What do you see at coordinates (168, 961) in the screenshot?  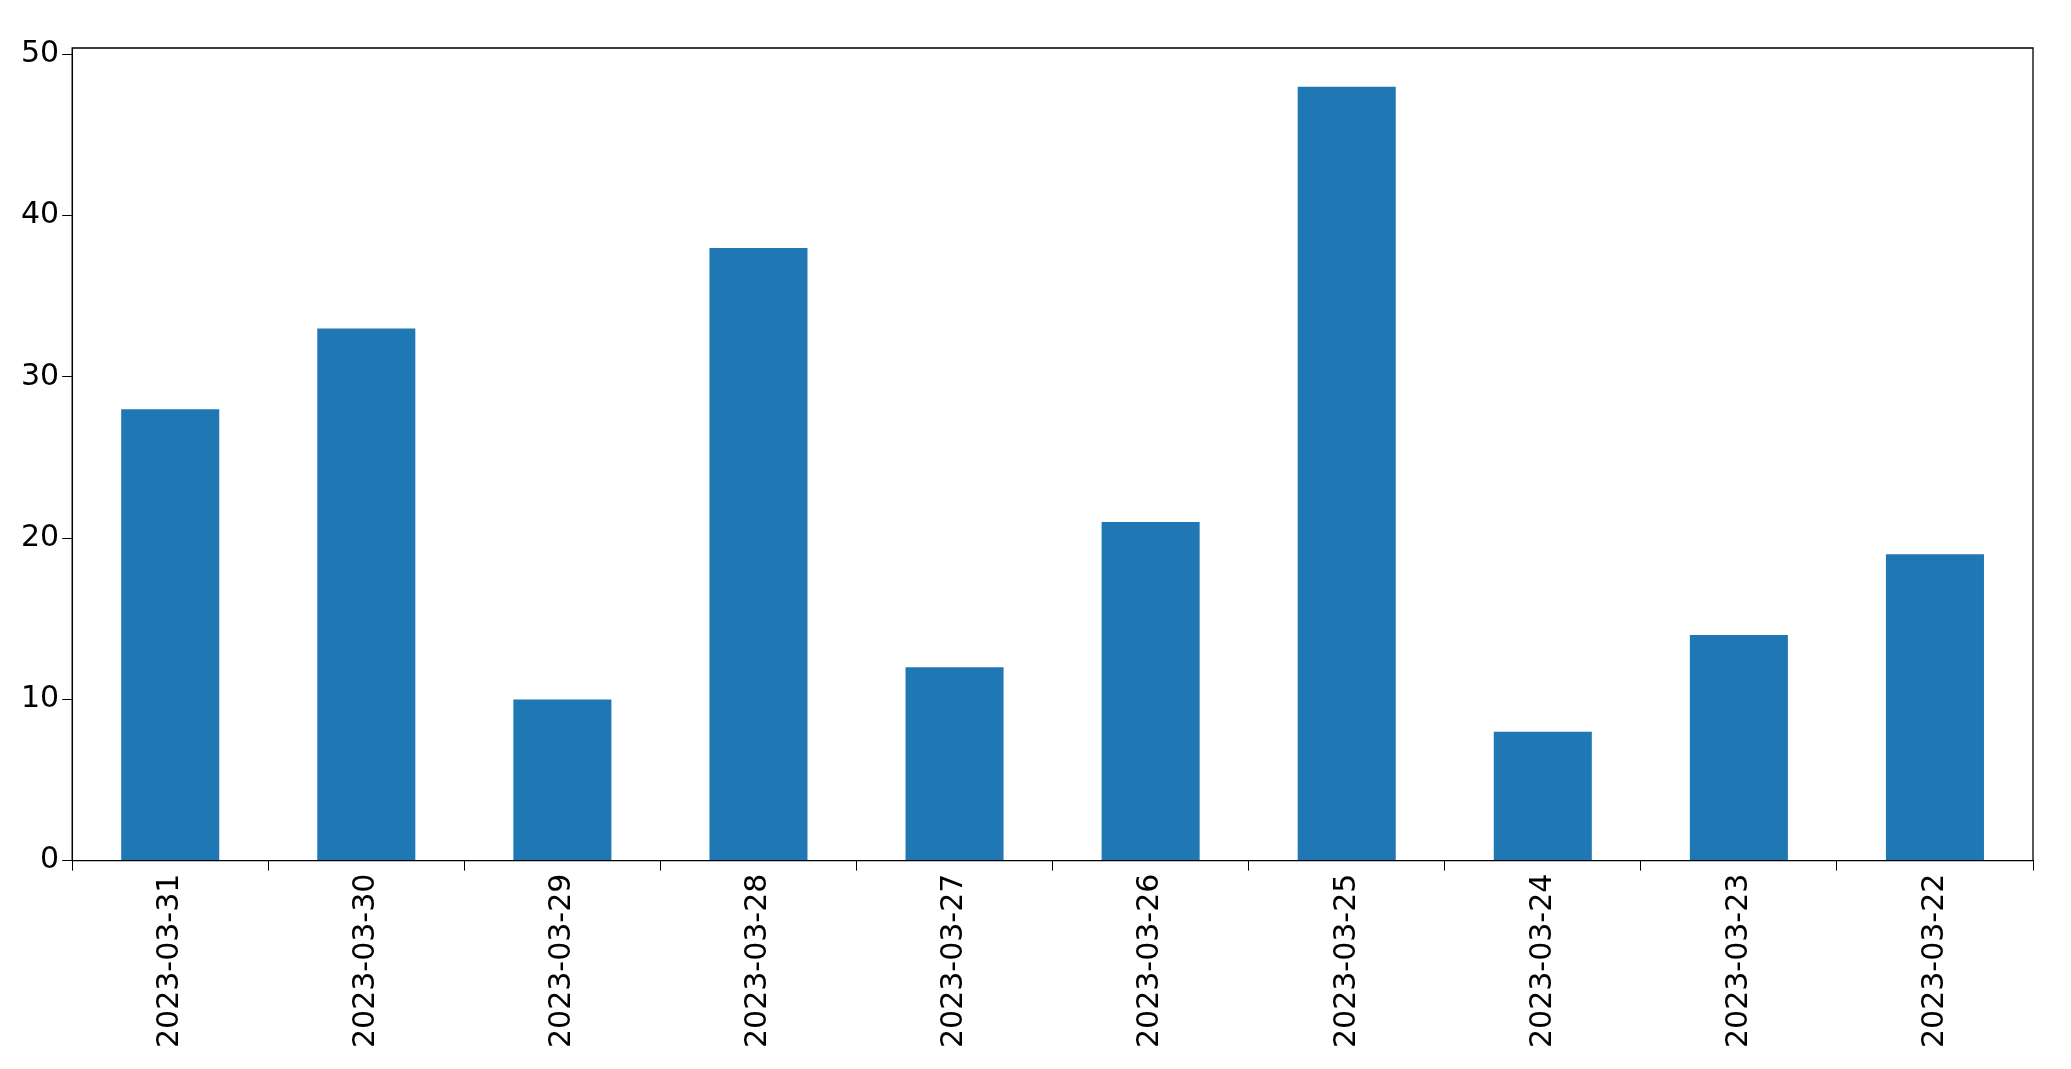 I see `x-tick-label: 2023-03-31` at bounding box center [168, 961].